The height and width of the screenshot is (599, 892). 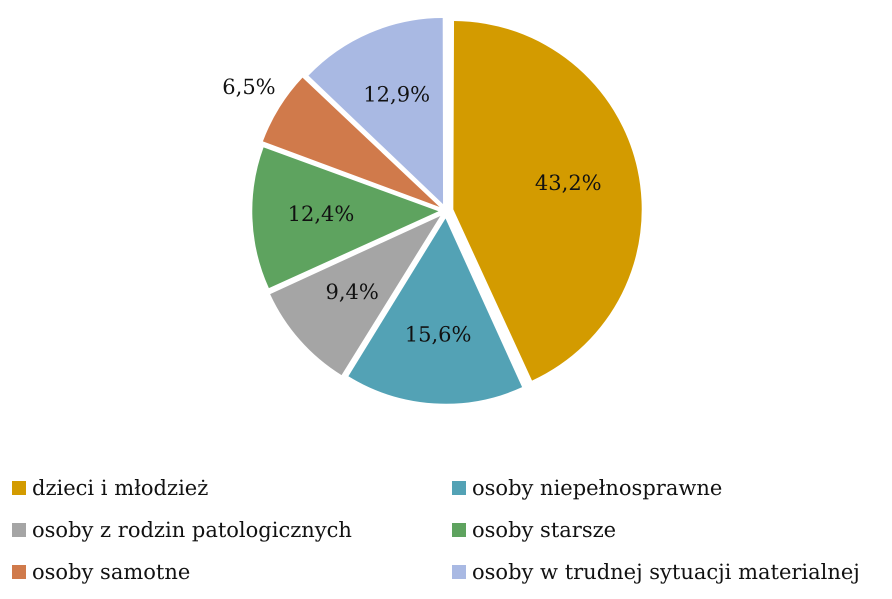 I want to click on data-label: 6,5%, so click(x=249, y=86).